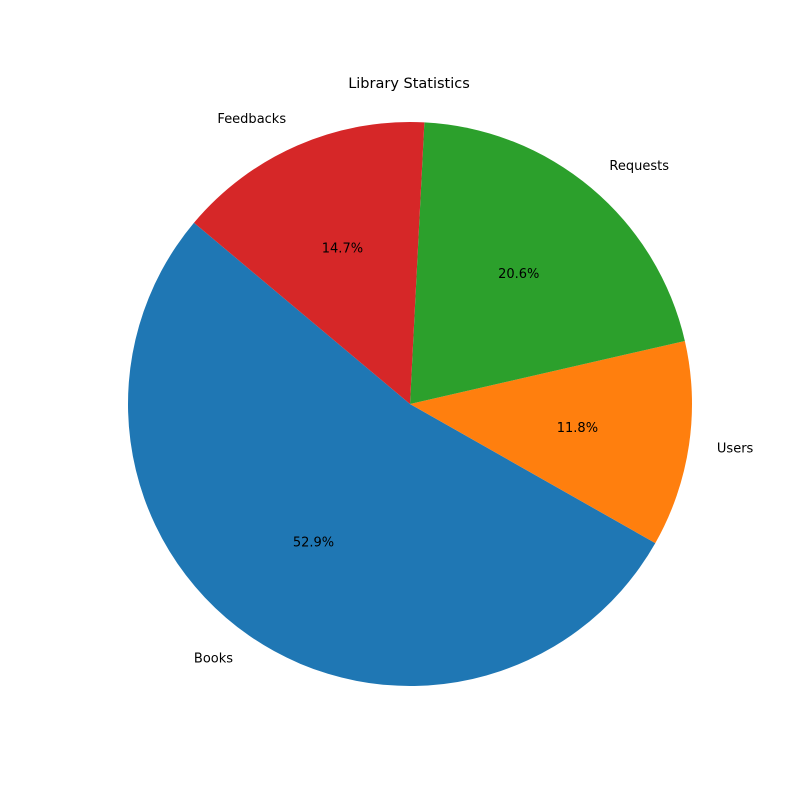 The image size is (800, 800). I want to click on percent-label-feedbacks: 14.7%, so click(342, 248).